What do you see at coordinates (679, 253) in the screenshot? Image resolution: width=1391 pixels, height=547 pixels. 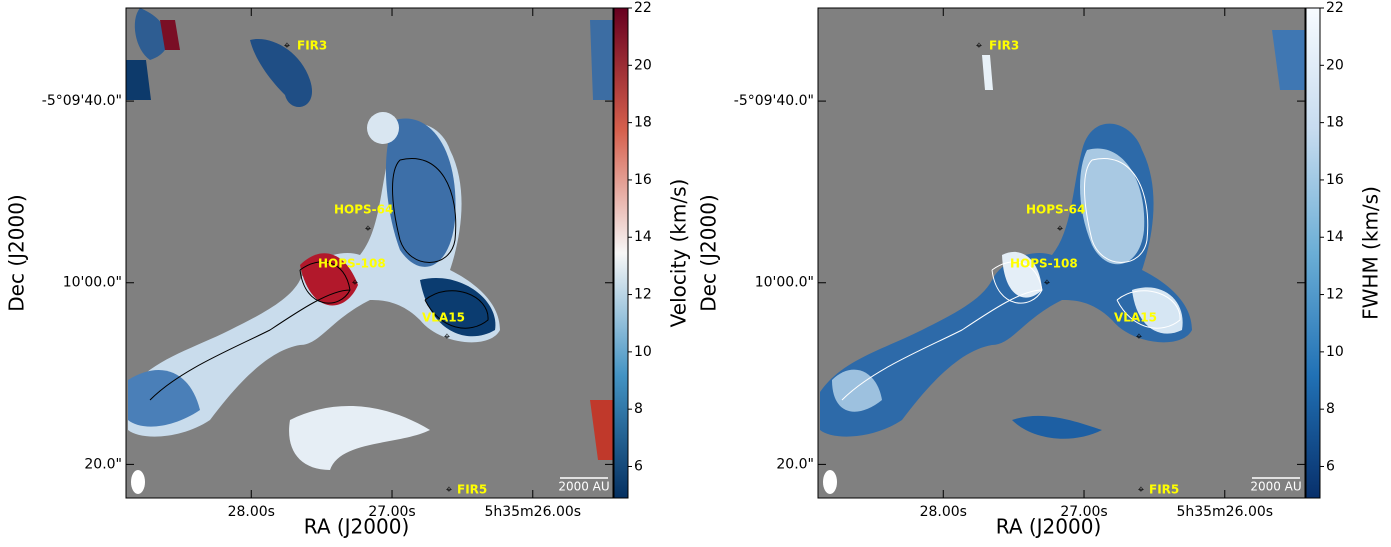 I see `colorbar-label: Velocity (km/s)` at bounding box center [679, 253].